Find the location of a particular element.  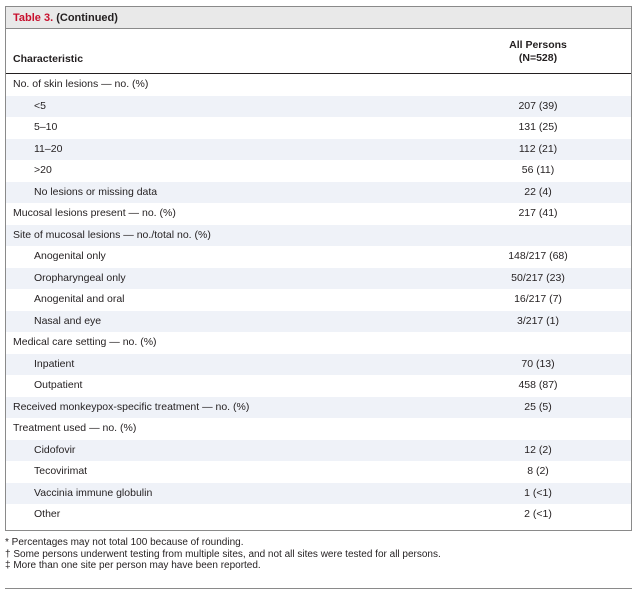

table-header-row: Characteristic All Persons (N=528) is located at coordinates (318, 51).